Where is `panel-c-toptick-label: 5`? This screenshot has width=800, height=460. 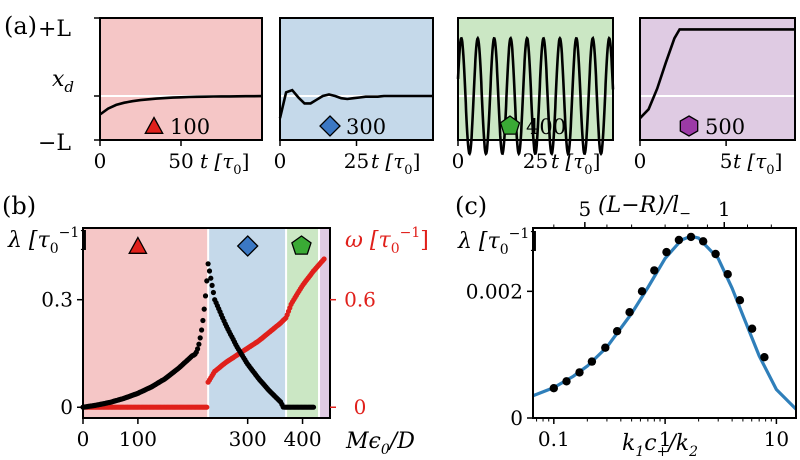
panel-c-toptick-label: 5 is located at coordinates (584, 209).